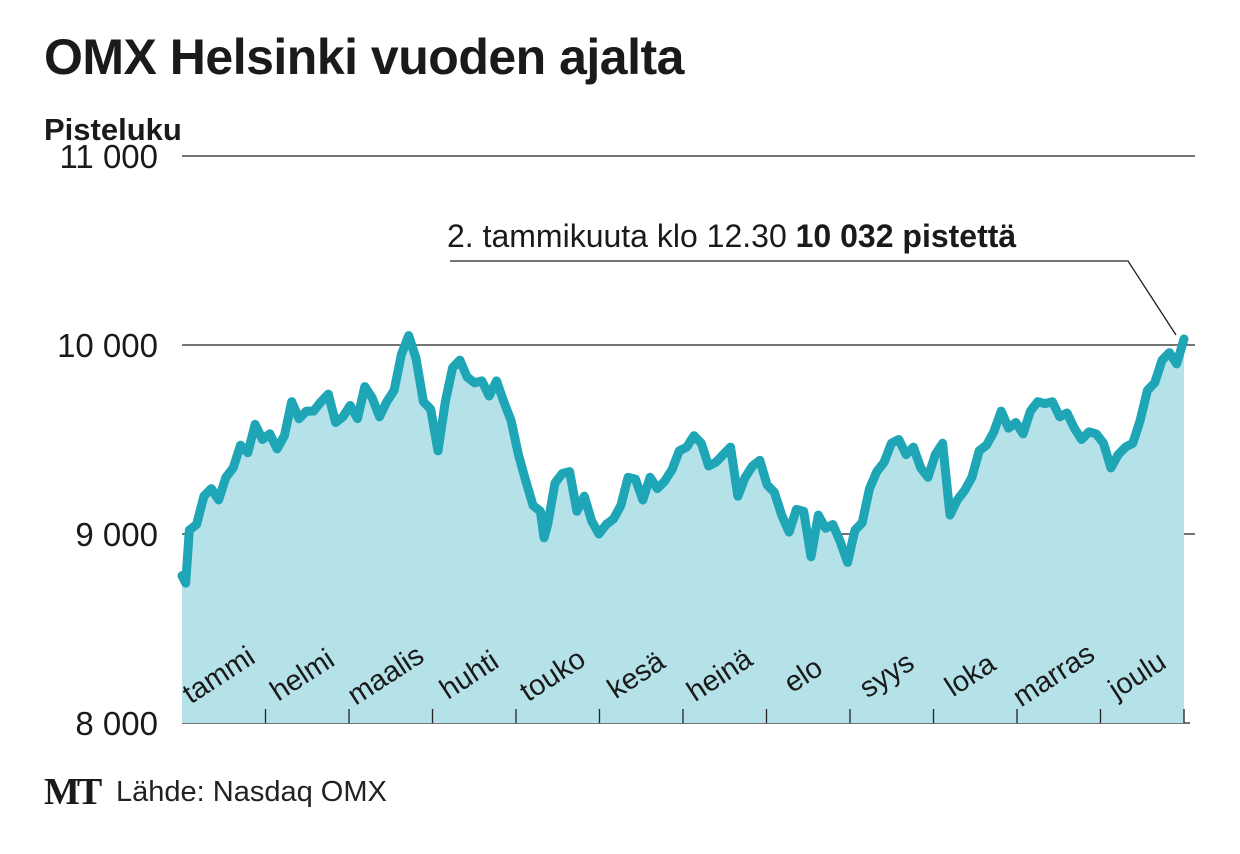 The width and height of the screenshot is (1240, 854). What do you see at coordinates (116, 723) in the screenshot?
I see `y-tick-label-8000: 8 000` at bounding box center [116, 723].